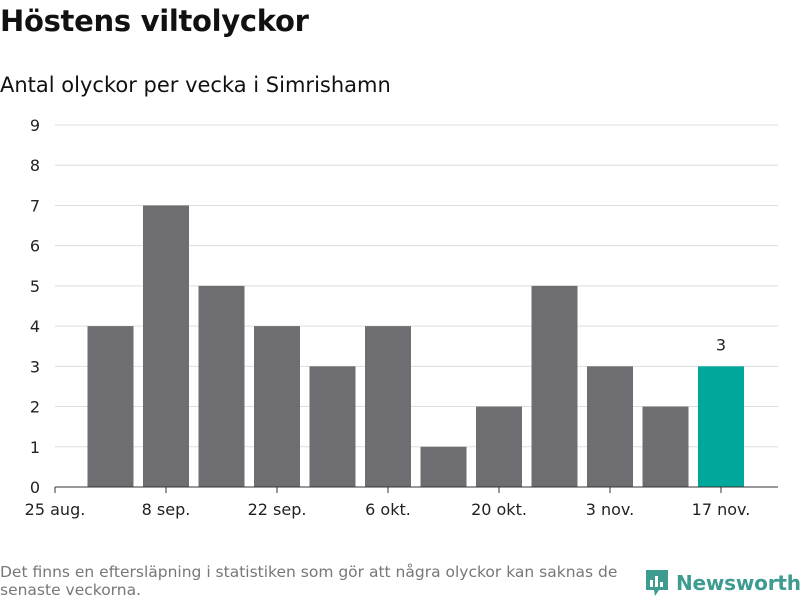 The image size is (800, 600). What do you see at coordinates (35, 165) in the screenshot?
I see `y-tick-label: 8` at bounding box center [35, 165].